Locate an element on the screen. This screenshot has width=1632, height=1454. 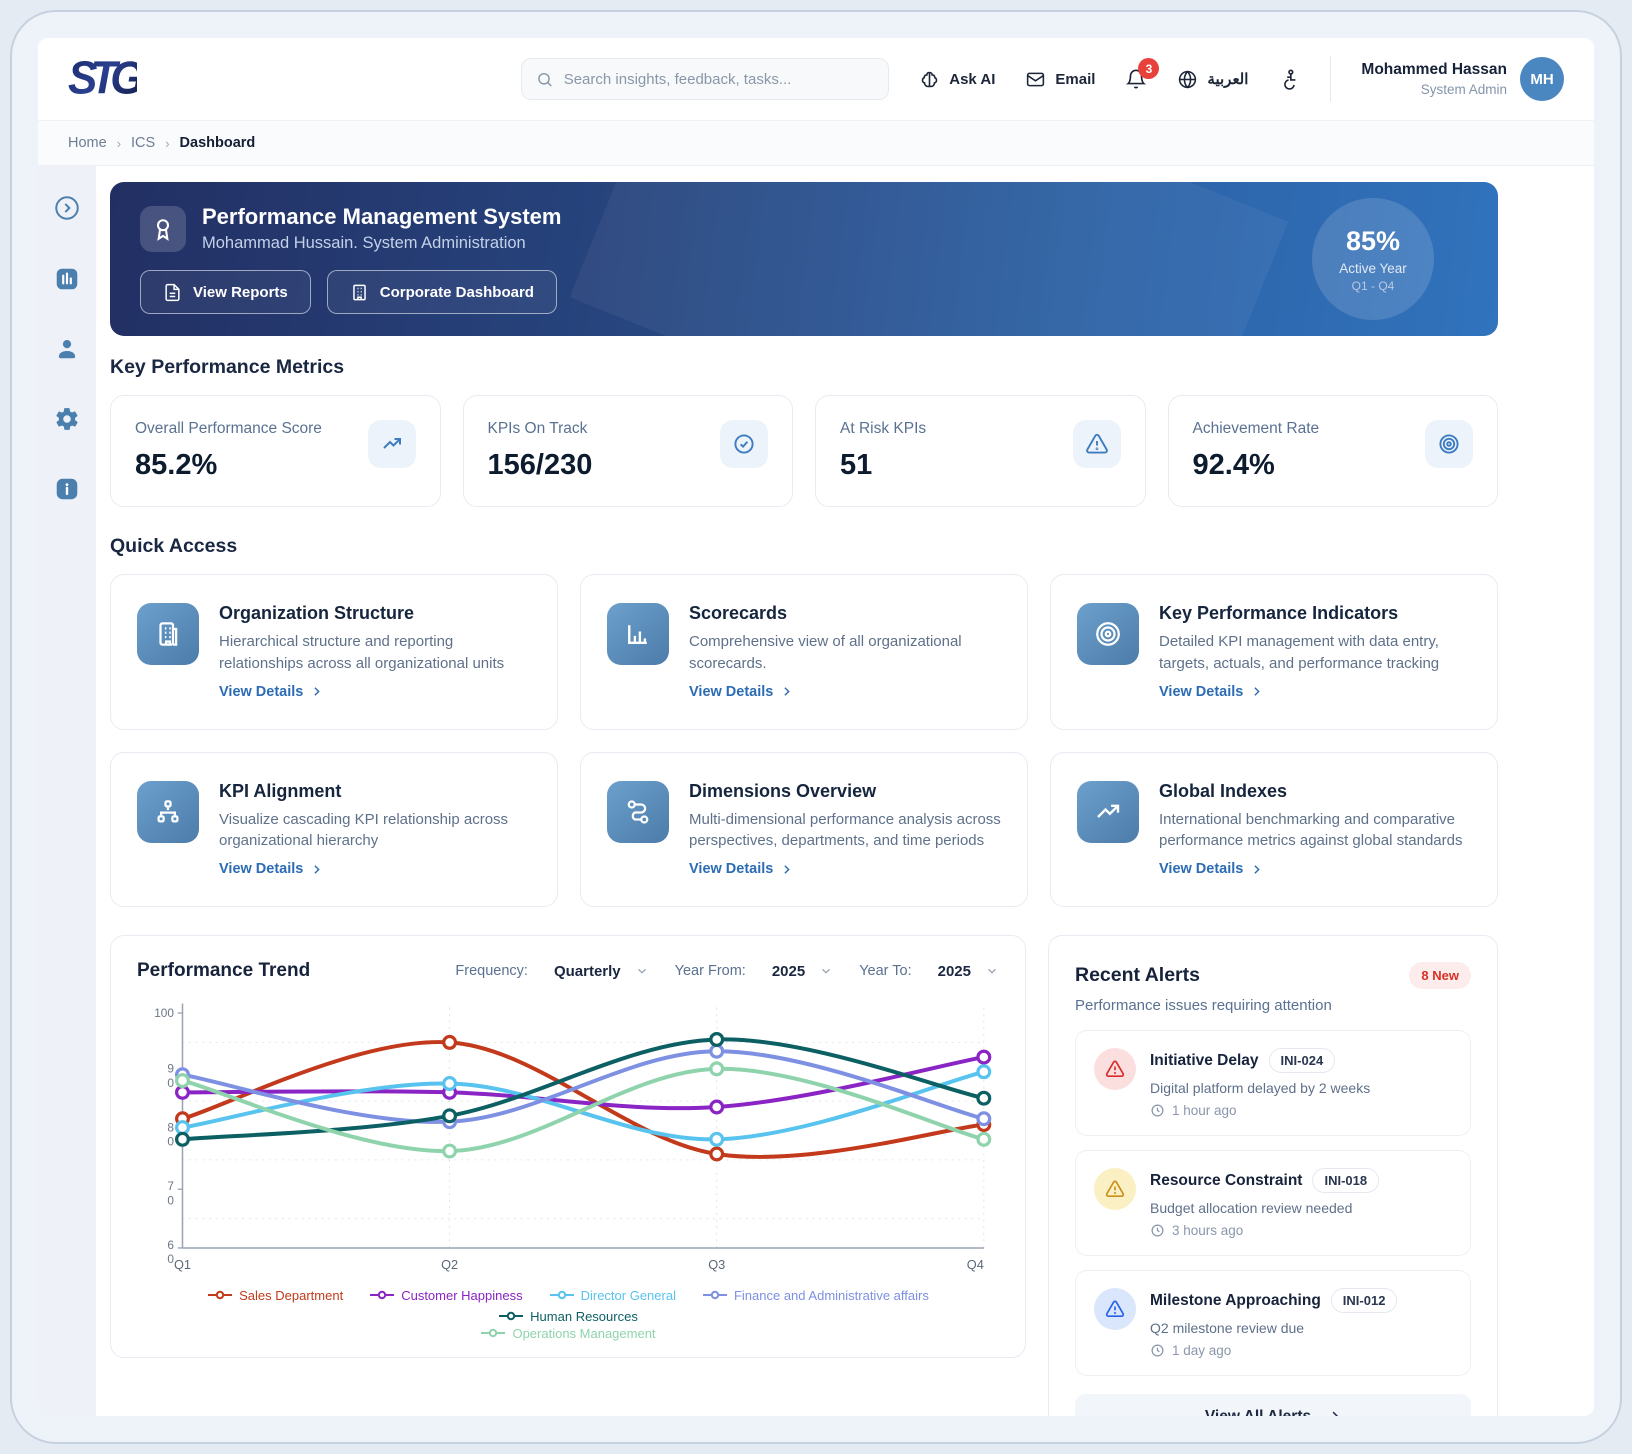
sidebar-item-settings is located at coordinates (67, 419).